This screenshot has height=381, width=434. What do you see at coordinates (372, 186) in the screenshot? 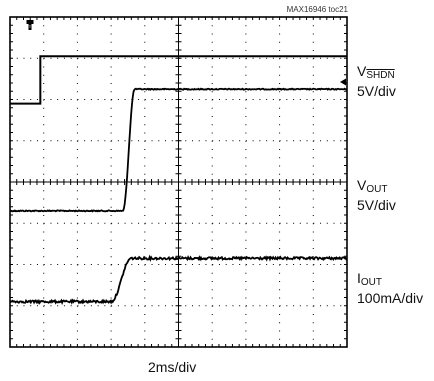
I see `legend-vout-name: VOUT` at bounding box center [372, 186].